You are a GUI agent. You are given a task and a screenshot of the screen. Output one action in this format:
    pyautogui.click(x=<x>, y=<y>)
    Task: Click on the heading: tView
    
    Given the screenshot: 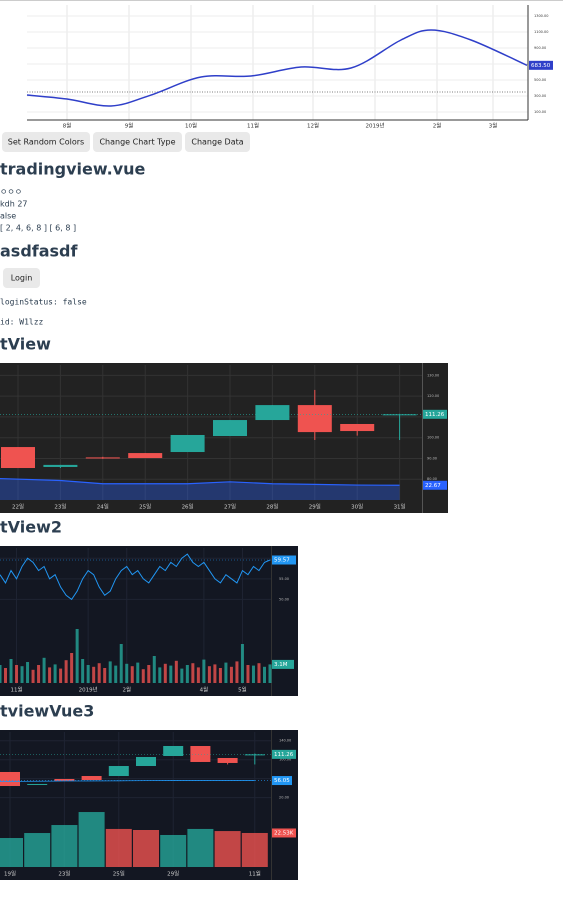 What is the action you would take?
    pyautogui.click(x=25, y=344)
    